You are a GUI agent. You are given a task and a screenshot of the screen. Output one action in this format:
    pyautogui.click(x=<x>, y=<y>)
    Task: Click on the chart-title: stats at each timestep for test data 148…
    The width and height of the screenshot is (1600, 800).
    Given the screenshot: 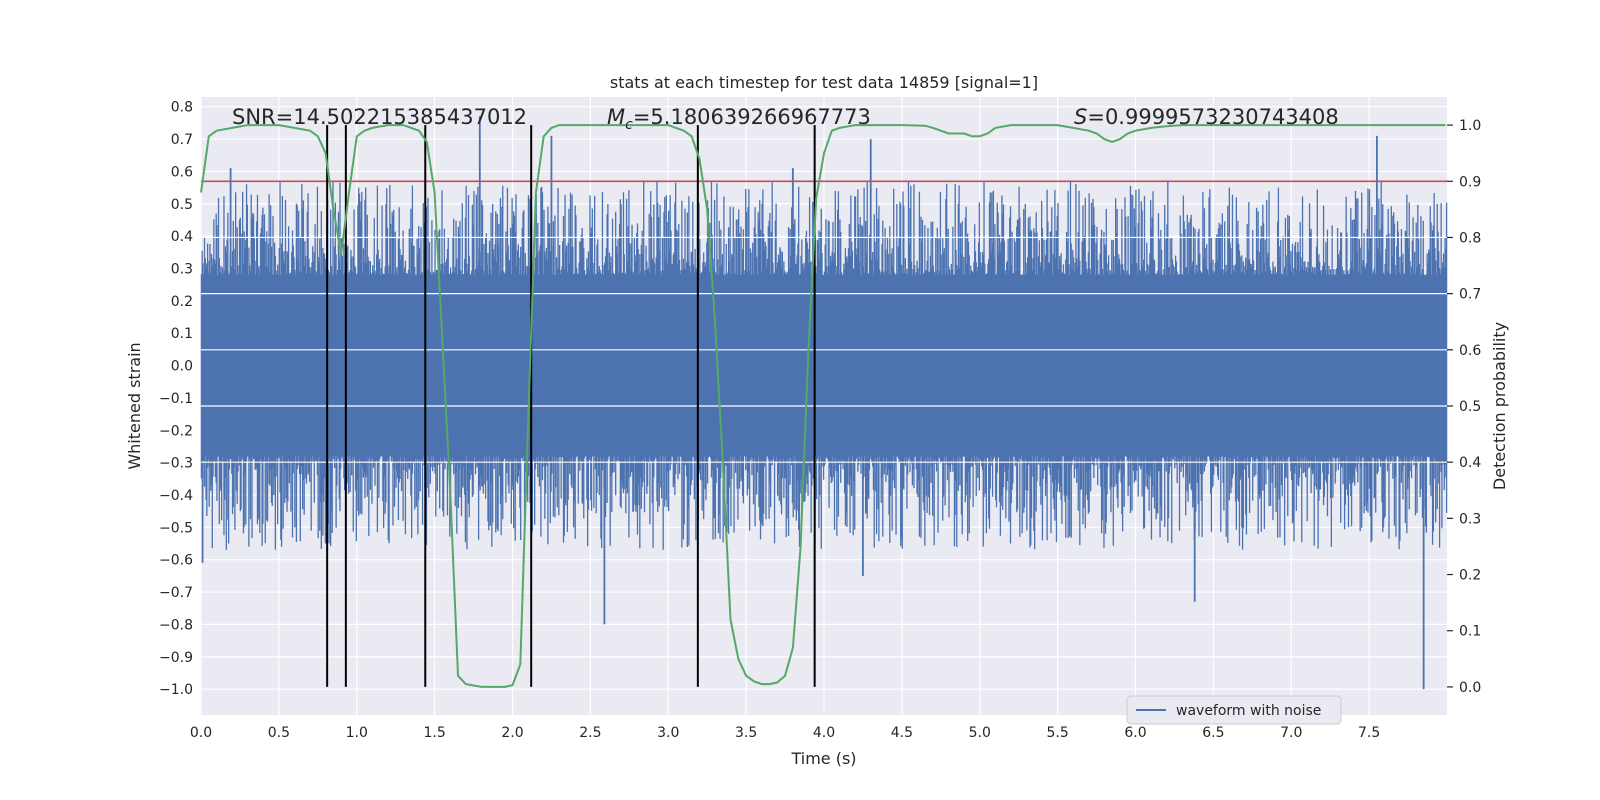 What is the action you would take?
    pyautogui.click(x=824, y=82)
    